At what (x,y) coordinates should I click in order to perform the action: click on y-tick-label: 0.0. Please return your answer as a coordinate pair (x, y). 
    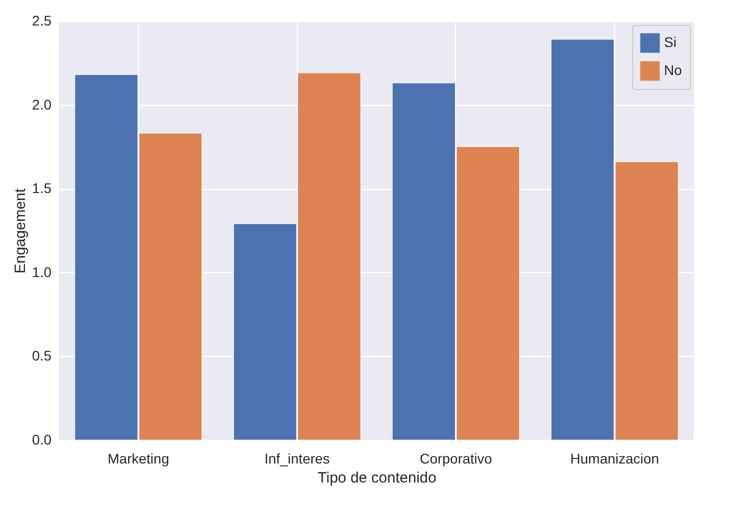
    Looking at the image, I should click on (42, 440).